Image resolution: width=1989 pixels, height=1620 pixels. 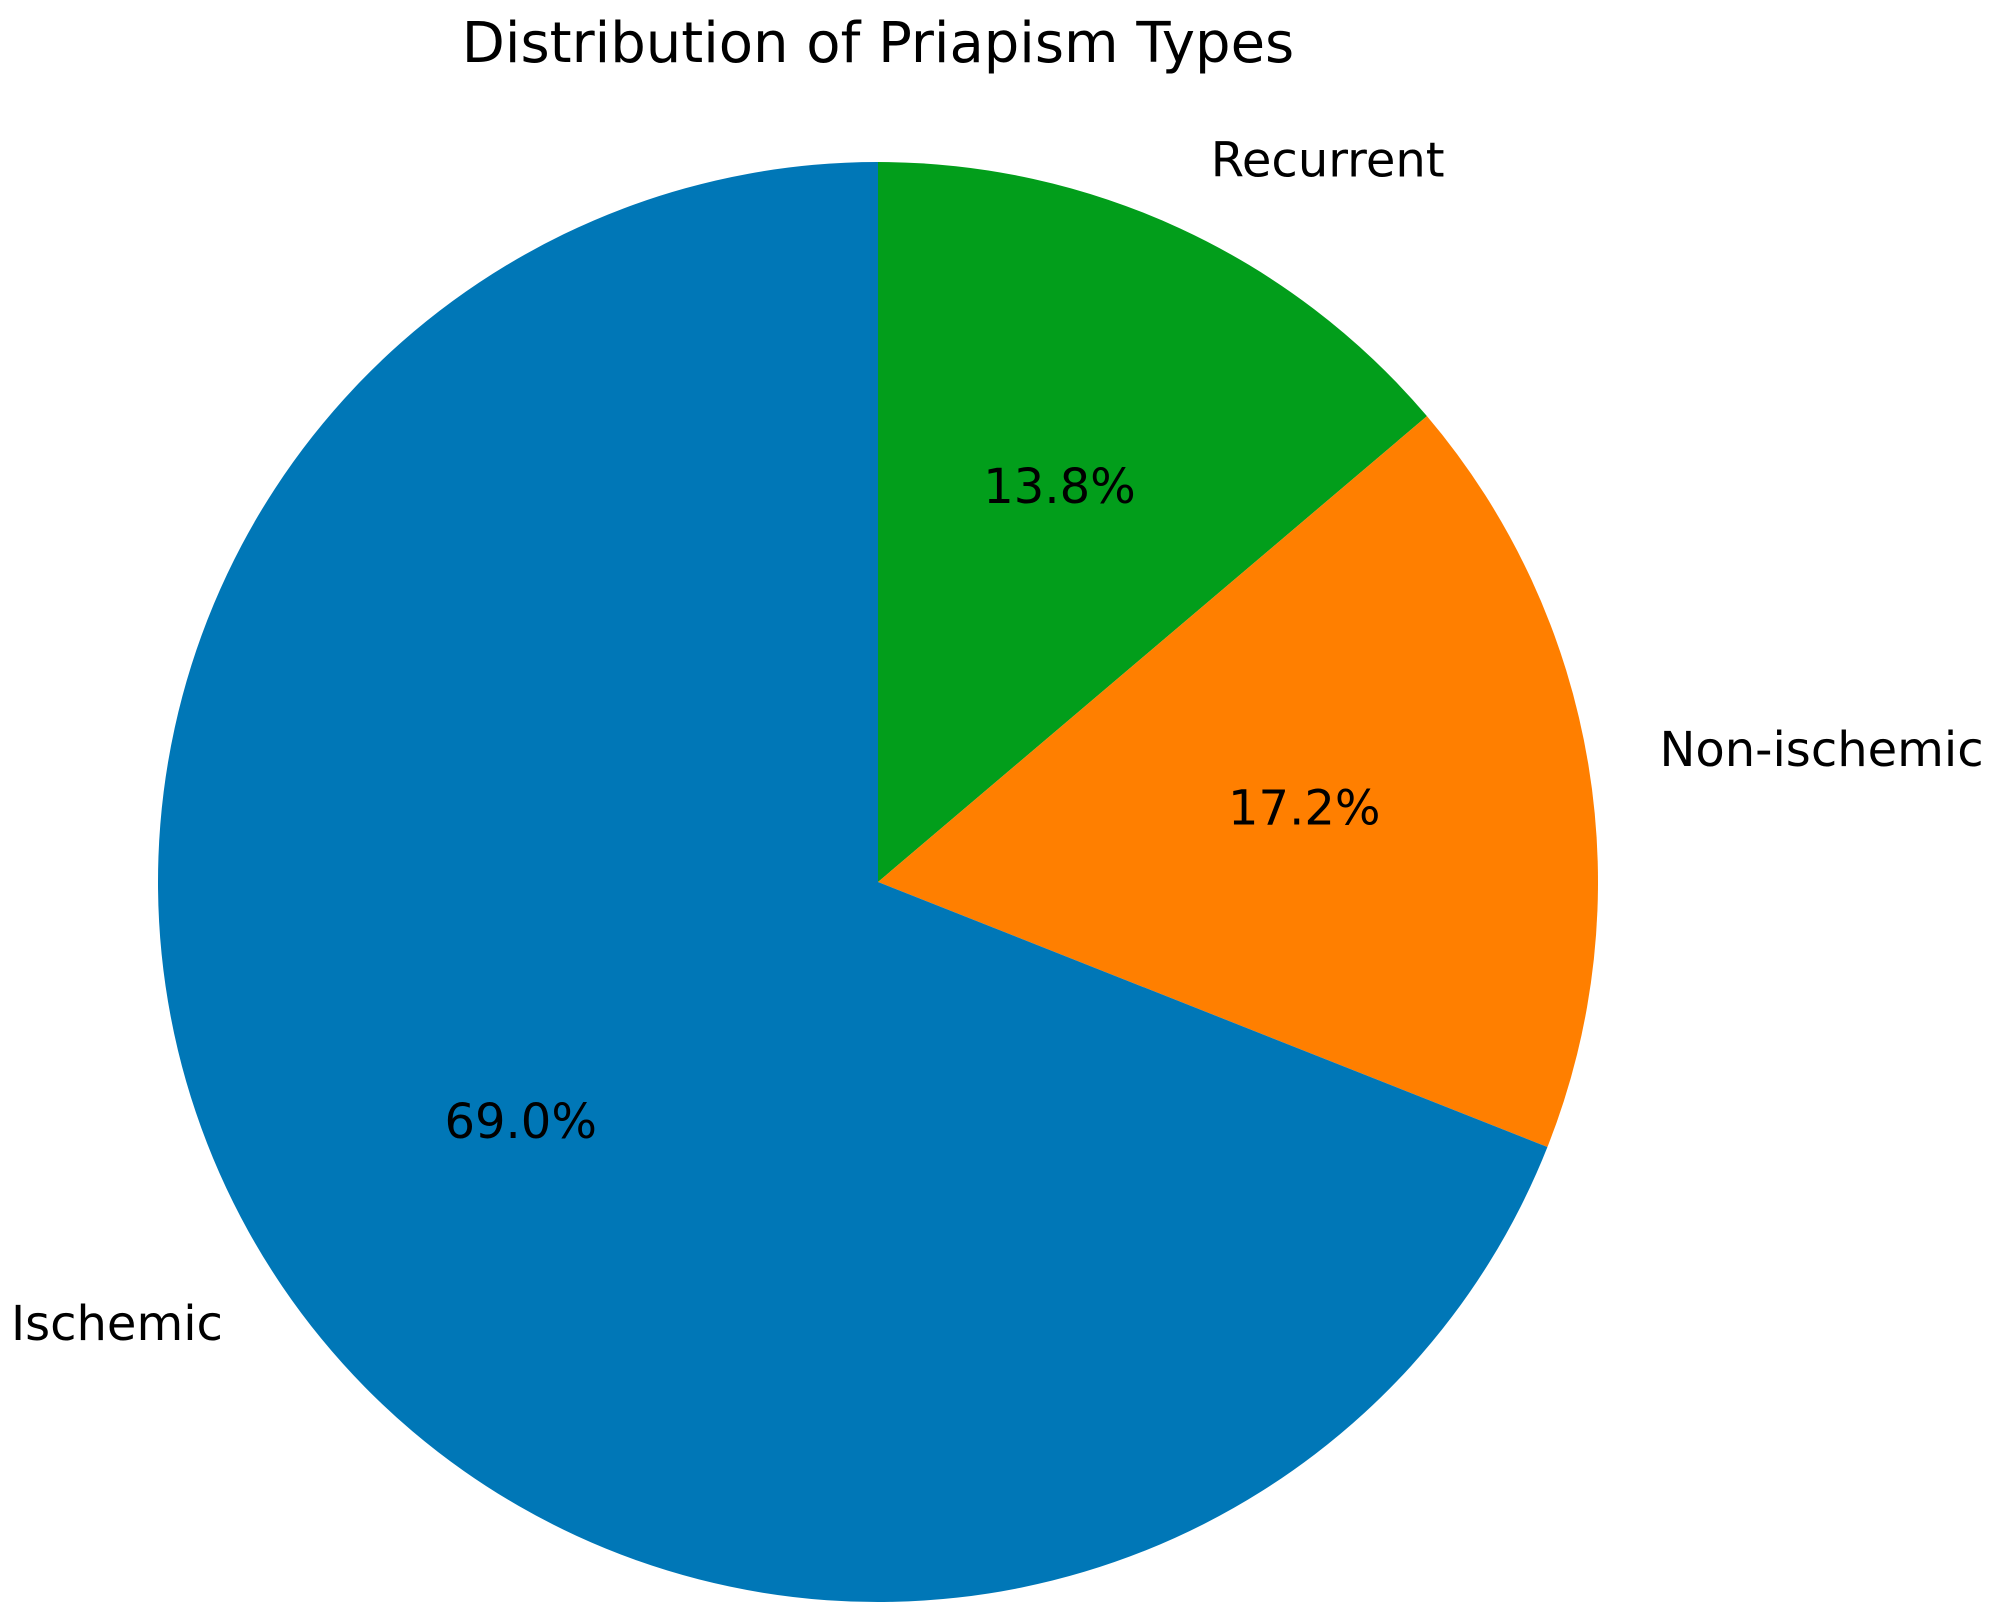 What do you see at coordinates (520, 1122) in the screenshot?
I see `pct-label-ischemic: 69.0%` at bounding box center [520, 1122].